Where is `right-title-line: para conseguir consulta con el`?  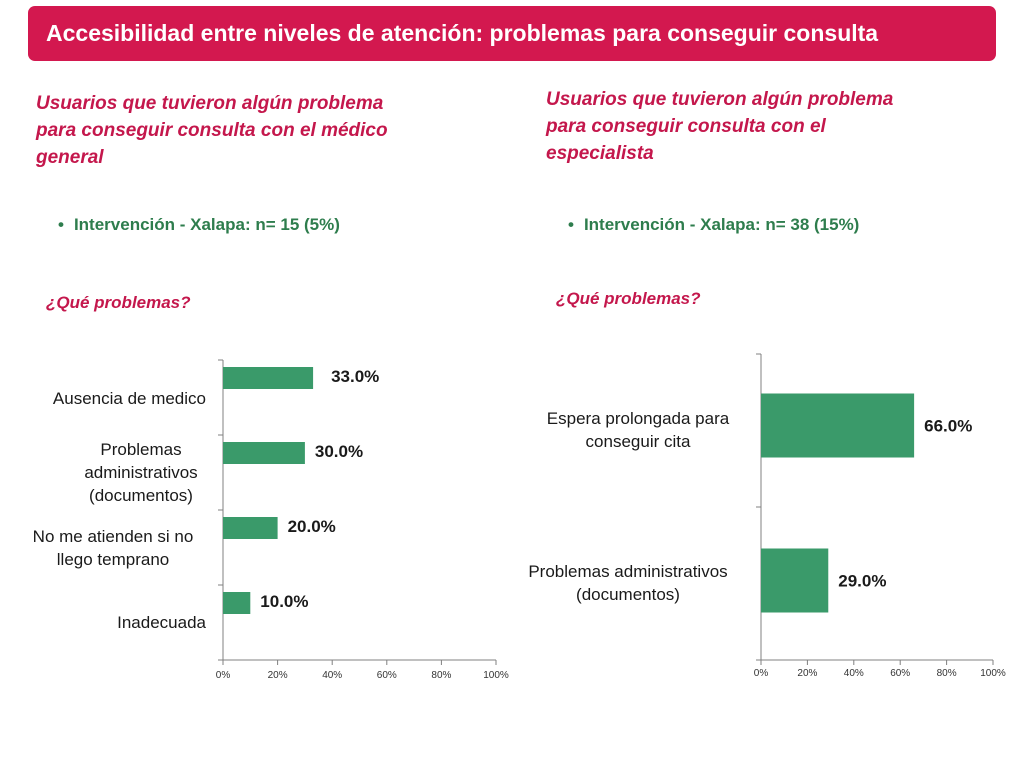
right-title-line: para conseguir consulta con el is located at coordinates (686, 126).